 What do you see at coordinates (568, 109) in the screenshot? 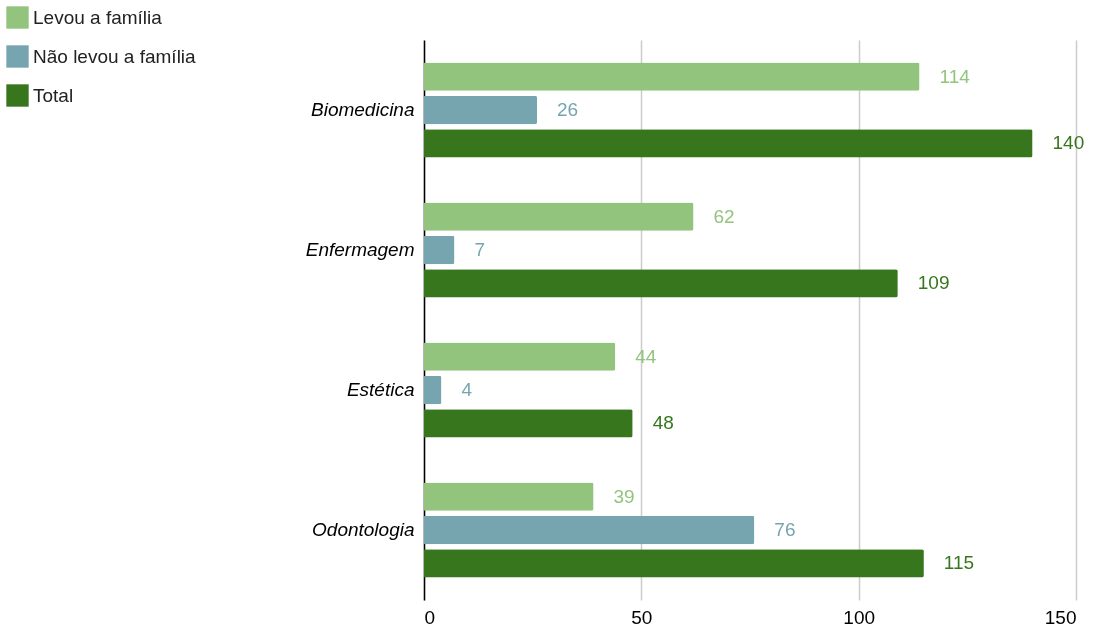
I see `data-label: 26` at bounding box center [568, 109].